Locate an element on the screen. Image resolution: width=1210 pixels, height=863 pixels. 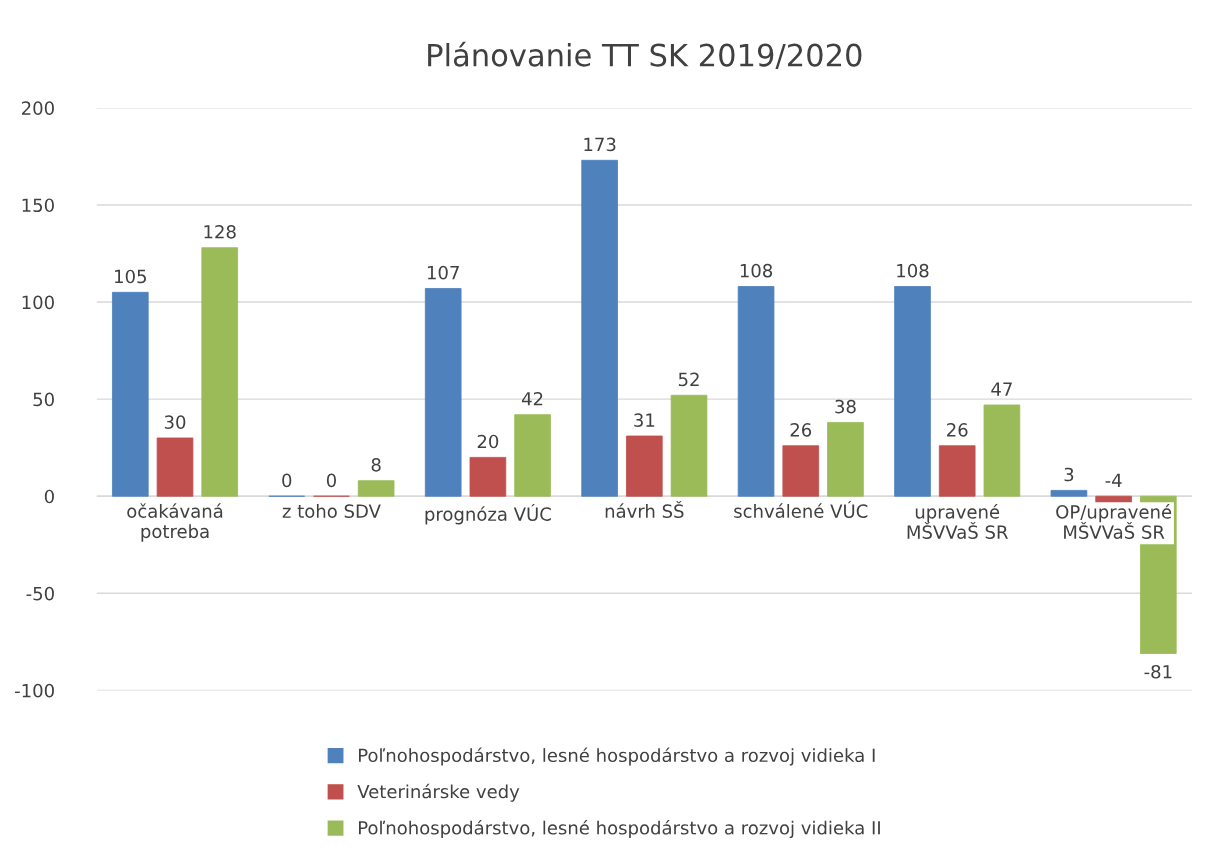
data-label: 173 is located at coordinates (600, 144).